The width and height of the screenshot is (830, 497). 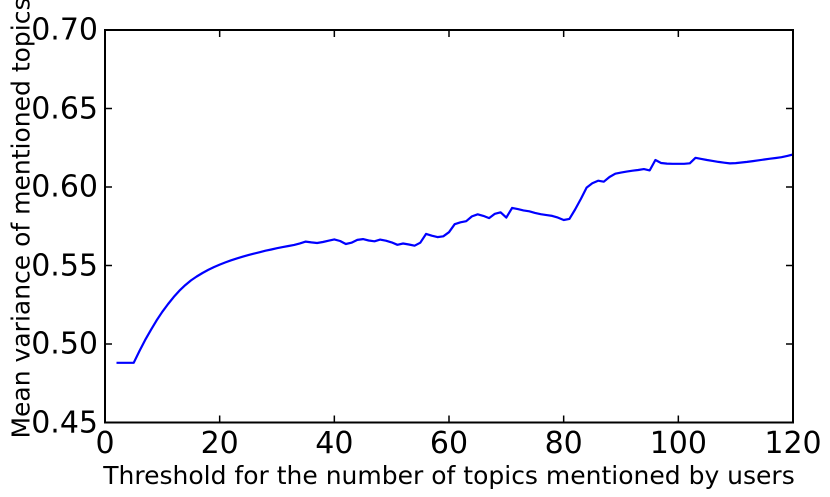 I want to click on x-tick-label: 20, so click(x=219, y=443).